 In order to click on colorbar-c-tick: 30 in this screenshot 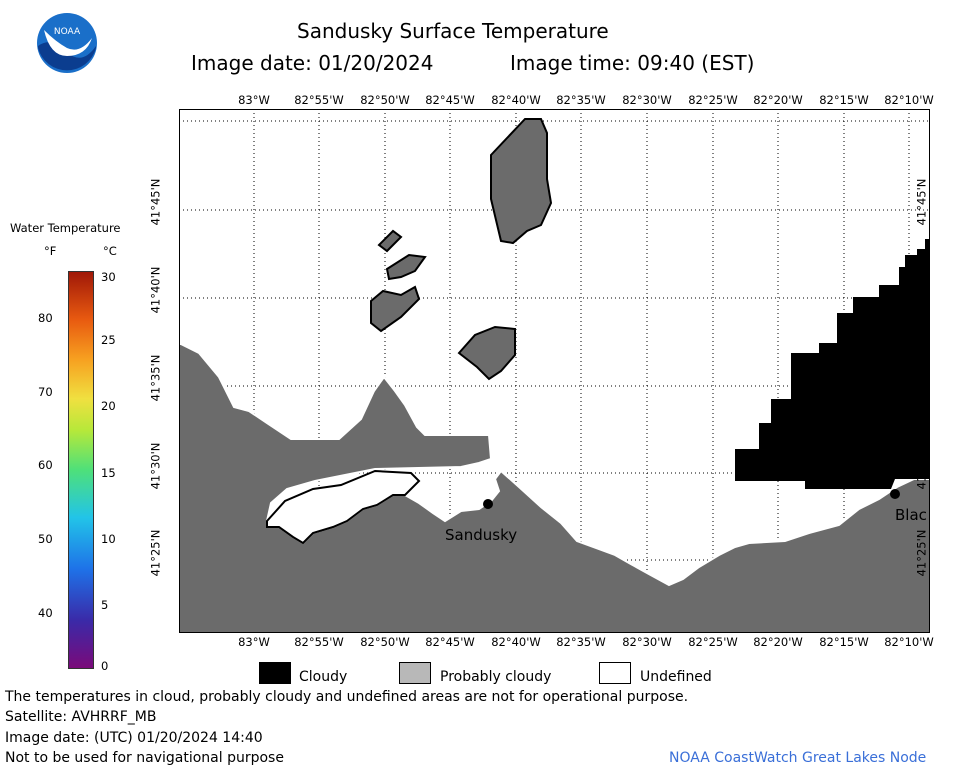, I will do `click(108, 277)`.